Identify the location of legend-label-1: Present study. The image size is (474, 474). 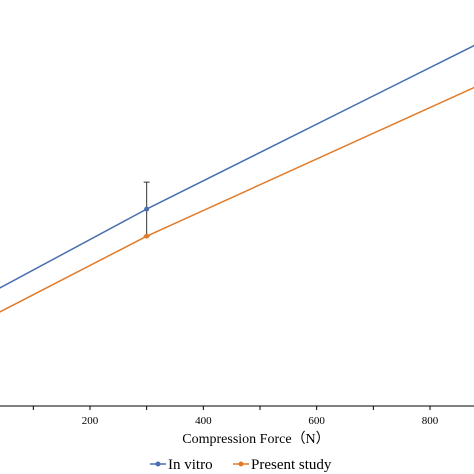
(291, 465).